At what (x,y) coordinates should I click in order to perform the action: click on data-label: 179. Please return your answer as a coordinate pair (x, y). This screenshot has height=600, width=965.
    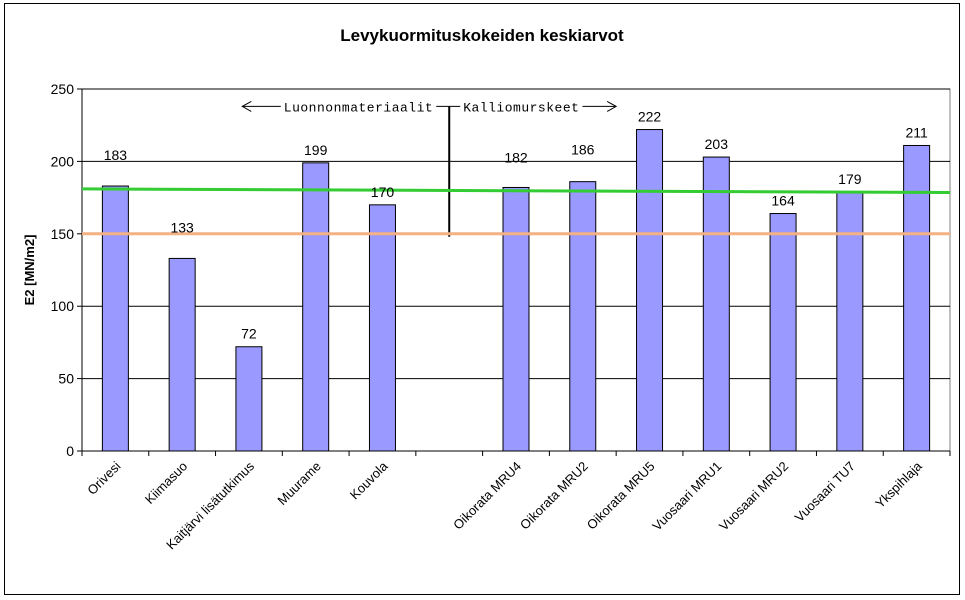
    Looking at the image, I should click on (850, 179).